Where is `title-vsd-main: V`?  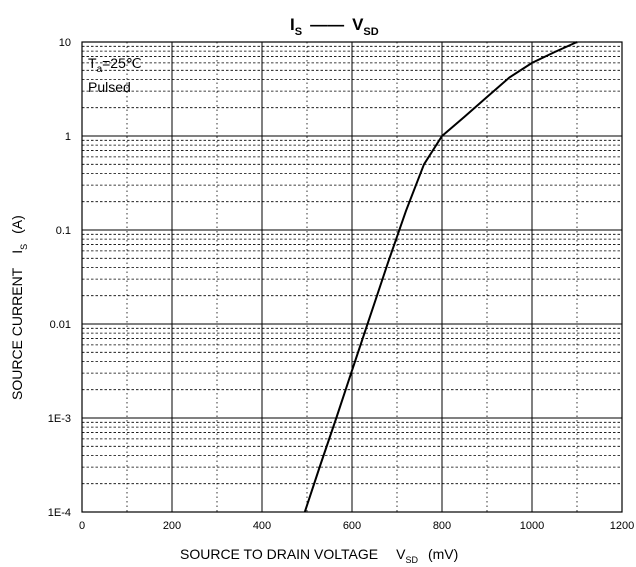 title-vsd-main: V is located at coordinates (358, 24).